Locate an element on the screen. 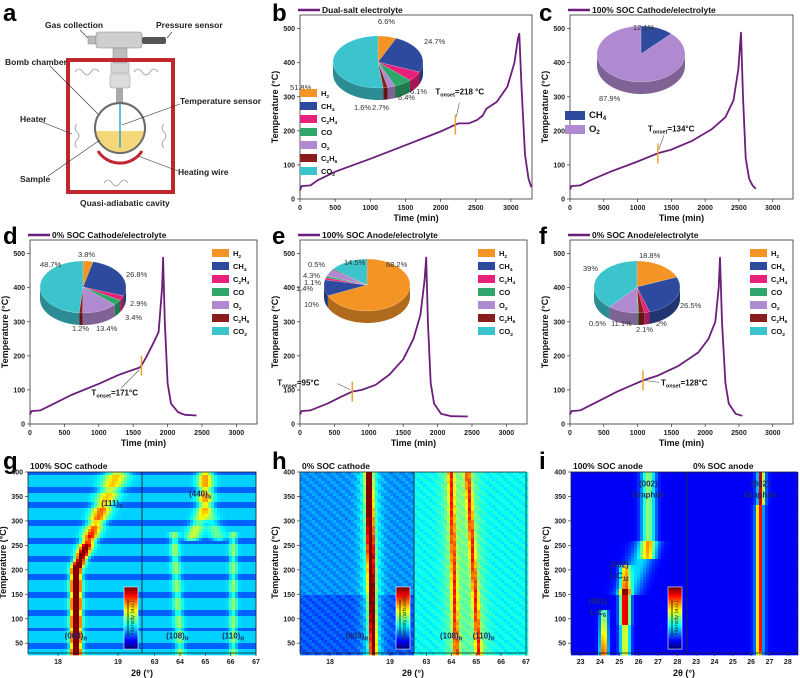  pie-side-CH4 is located at coordinates (326, 296).